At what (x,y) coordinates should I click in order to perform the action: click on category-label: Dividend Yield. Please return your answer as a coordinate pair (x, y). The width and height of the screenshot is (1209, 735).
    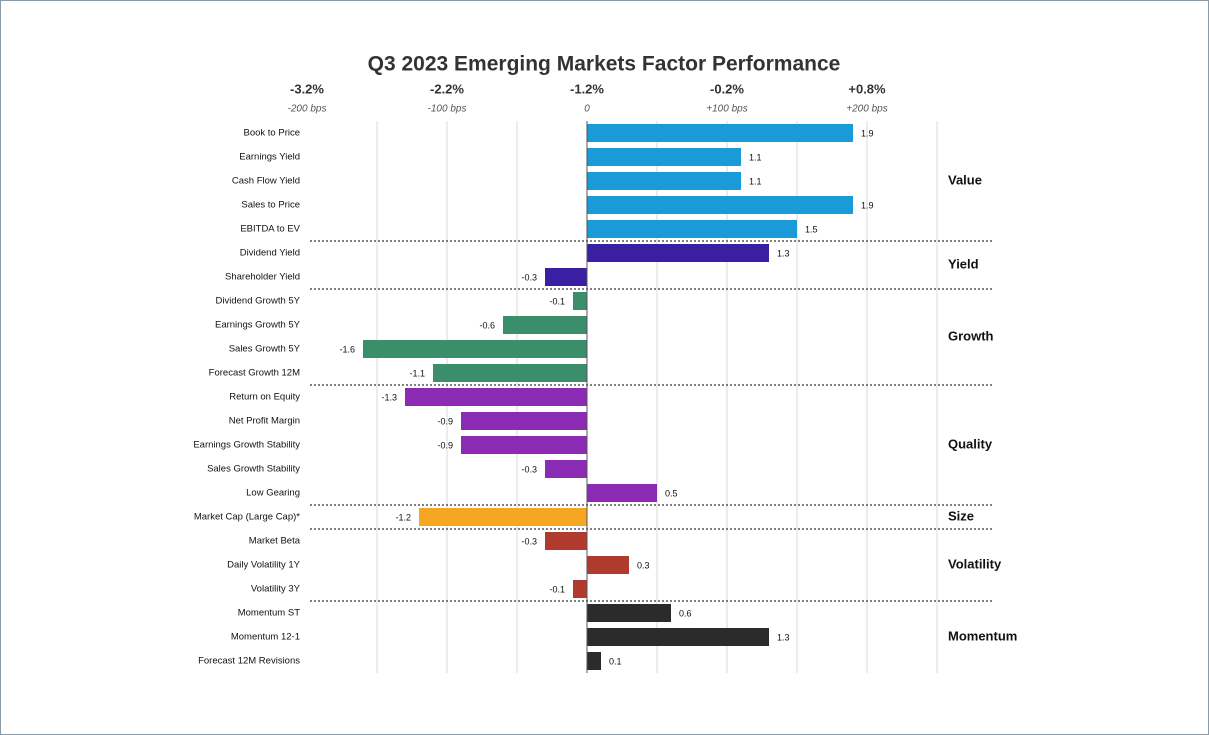
    Looking at the image, I should click on (270, 253).